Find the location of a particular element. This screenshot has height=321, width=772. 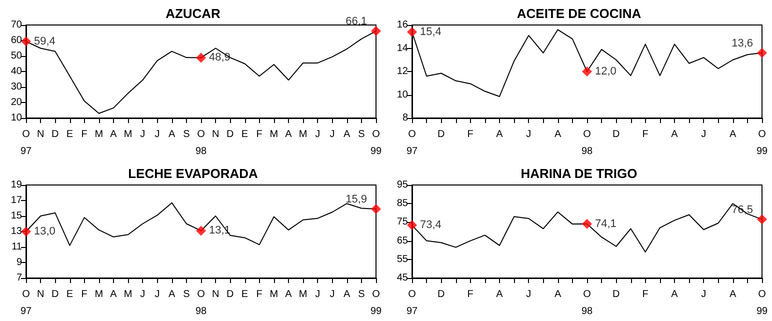

y-tick-label: 30 is located at coordinates (16, 87).